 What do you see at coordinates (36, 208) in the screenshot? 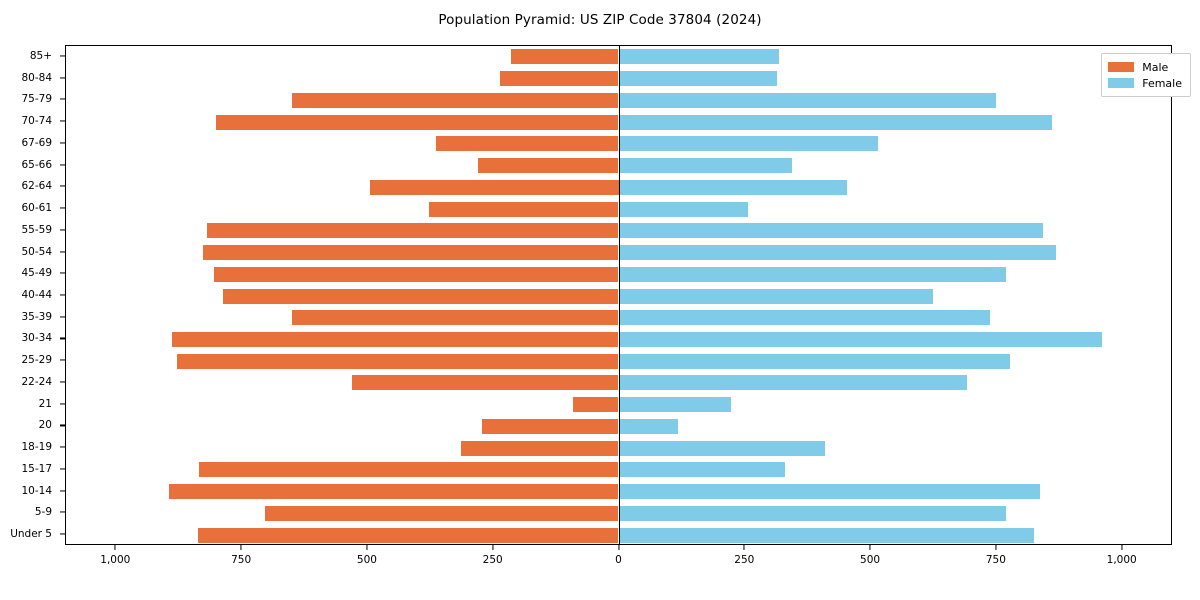
I see `y-axis-tick-label: 60-61` at bounding box center [36, 208].